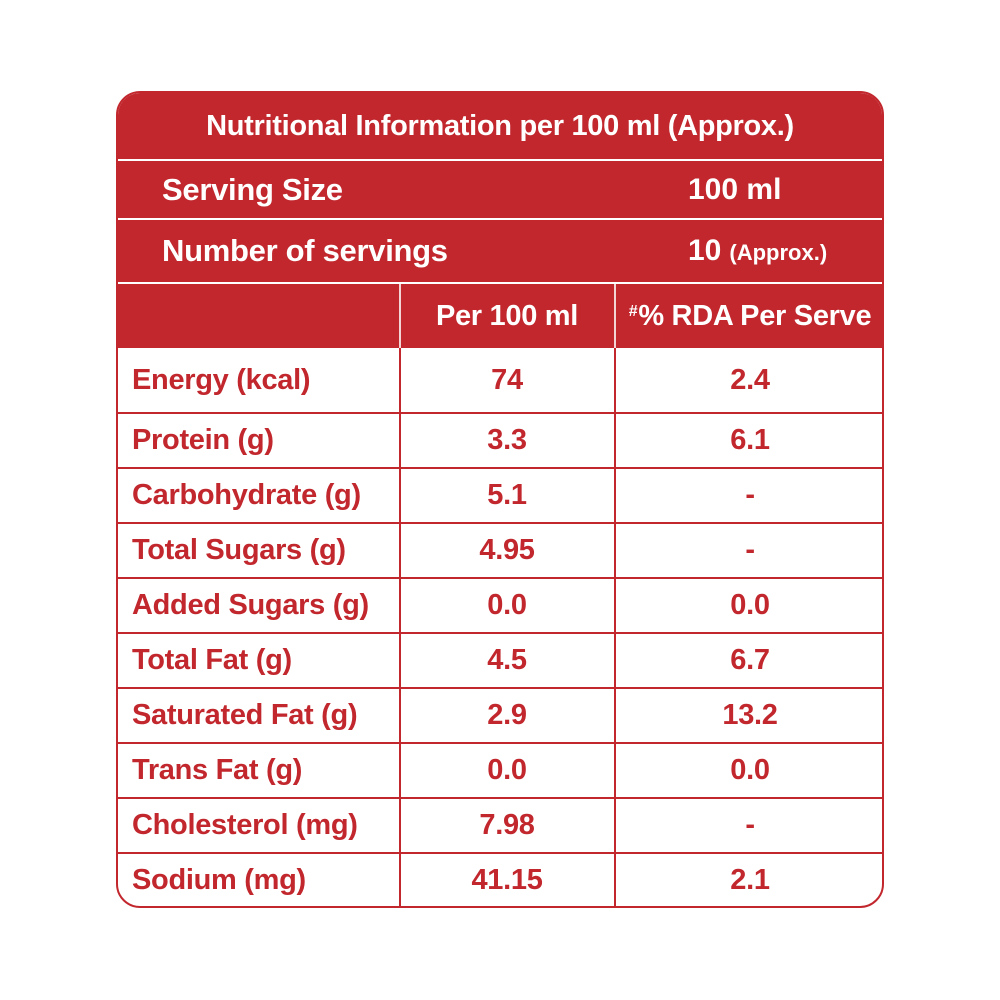 The image size is (1000, 1000). What do you see at coordinates (305, 250) in the screenshot?
I see `servings-label: Number of servings` at bounding box center [305, 250].